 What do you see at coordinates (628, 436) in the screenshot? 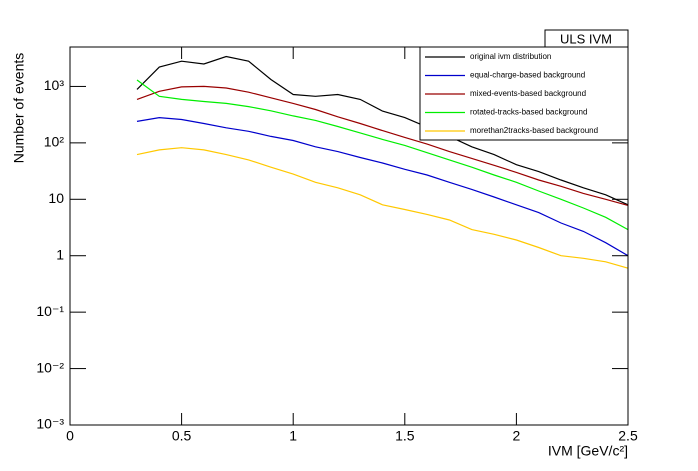
I see `x-tick-label: 2.5` at bounding box center [628, 436].